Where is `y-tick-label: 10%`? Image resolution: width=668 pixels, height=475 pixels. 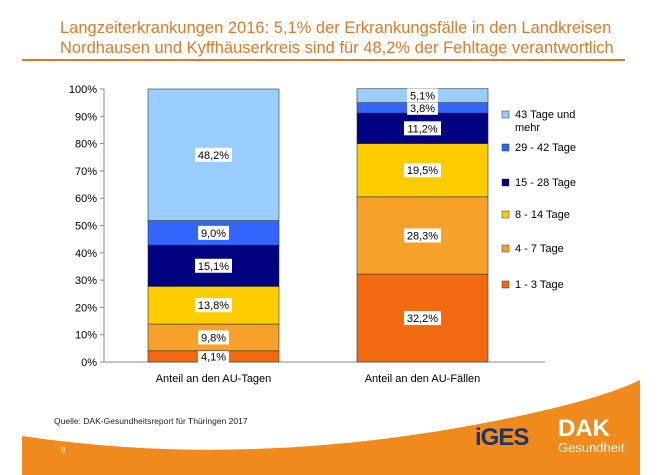
y-tick-label: 10% is located at coordinates (86, 336).